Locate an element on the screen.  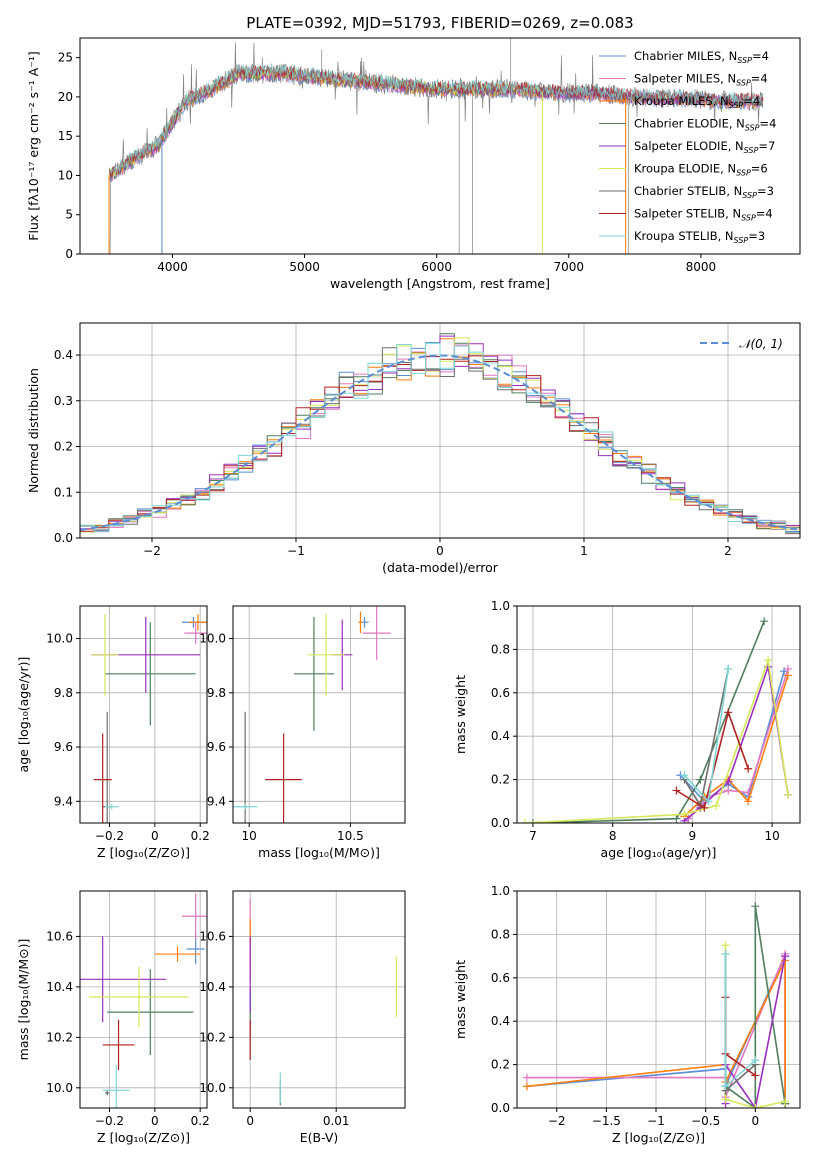
x-axis-label: mass [log₁₀(M/M⊙)] is located at coordinates (319, 852).